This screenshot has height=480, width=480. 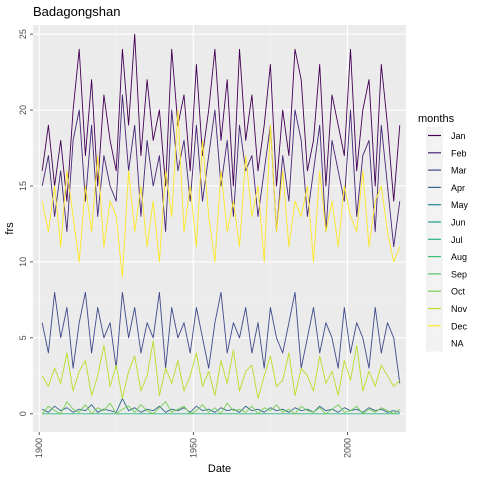 I want to click on x-axis: 1900 1950 2000, so click(x=193, y=445).